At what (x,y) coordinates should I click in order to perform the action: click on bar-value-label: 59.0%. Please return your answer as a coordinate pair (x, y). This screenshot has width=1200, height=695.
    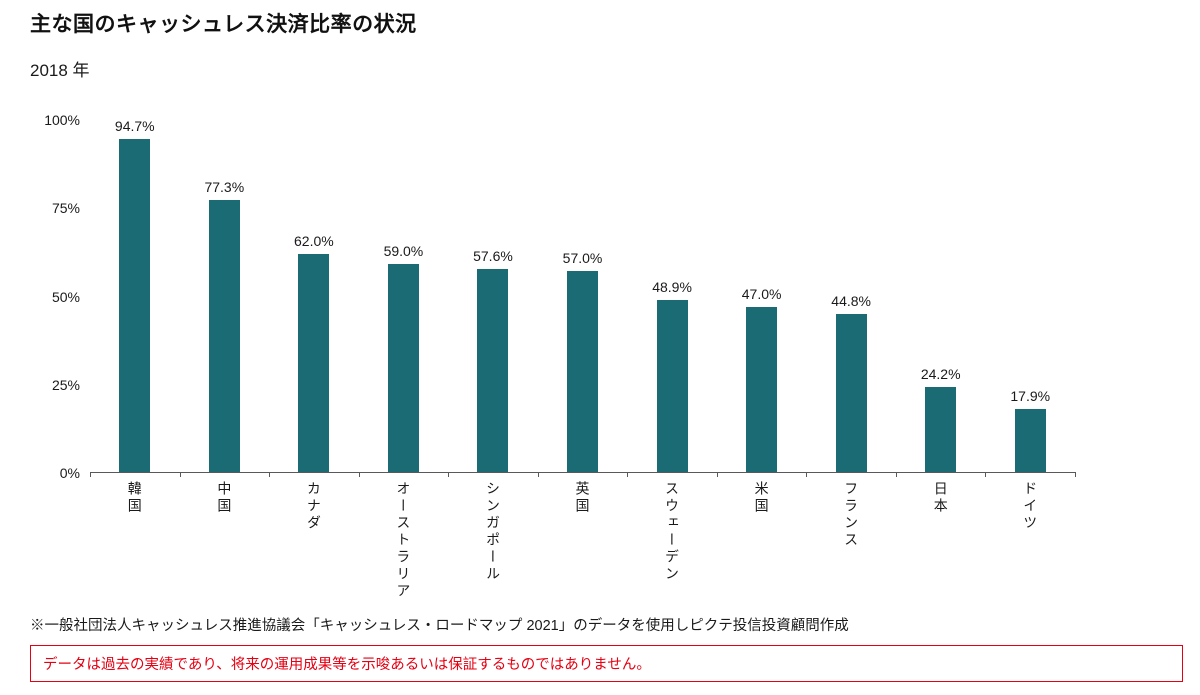
    Looking at the image, I should click on (403, 251).